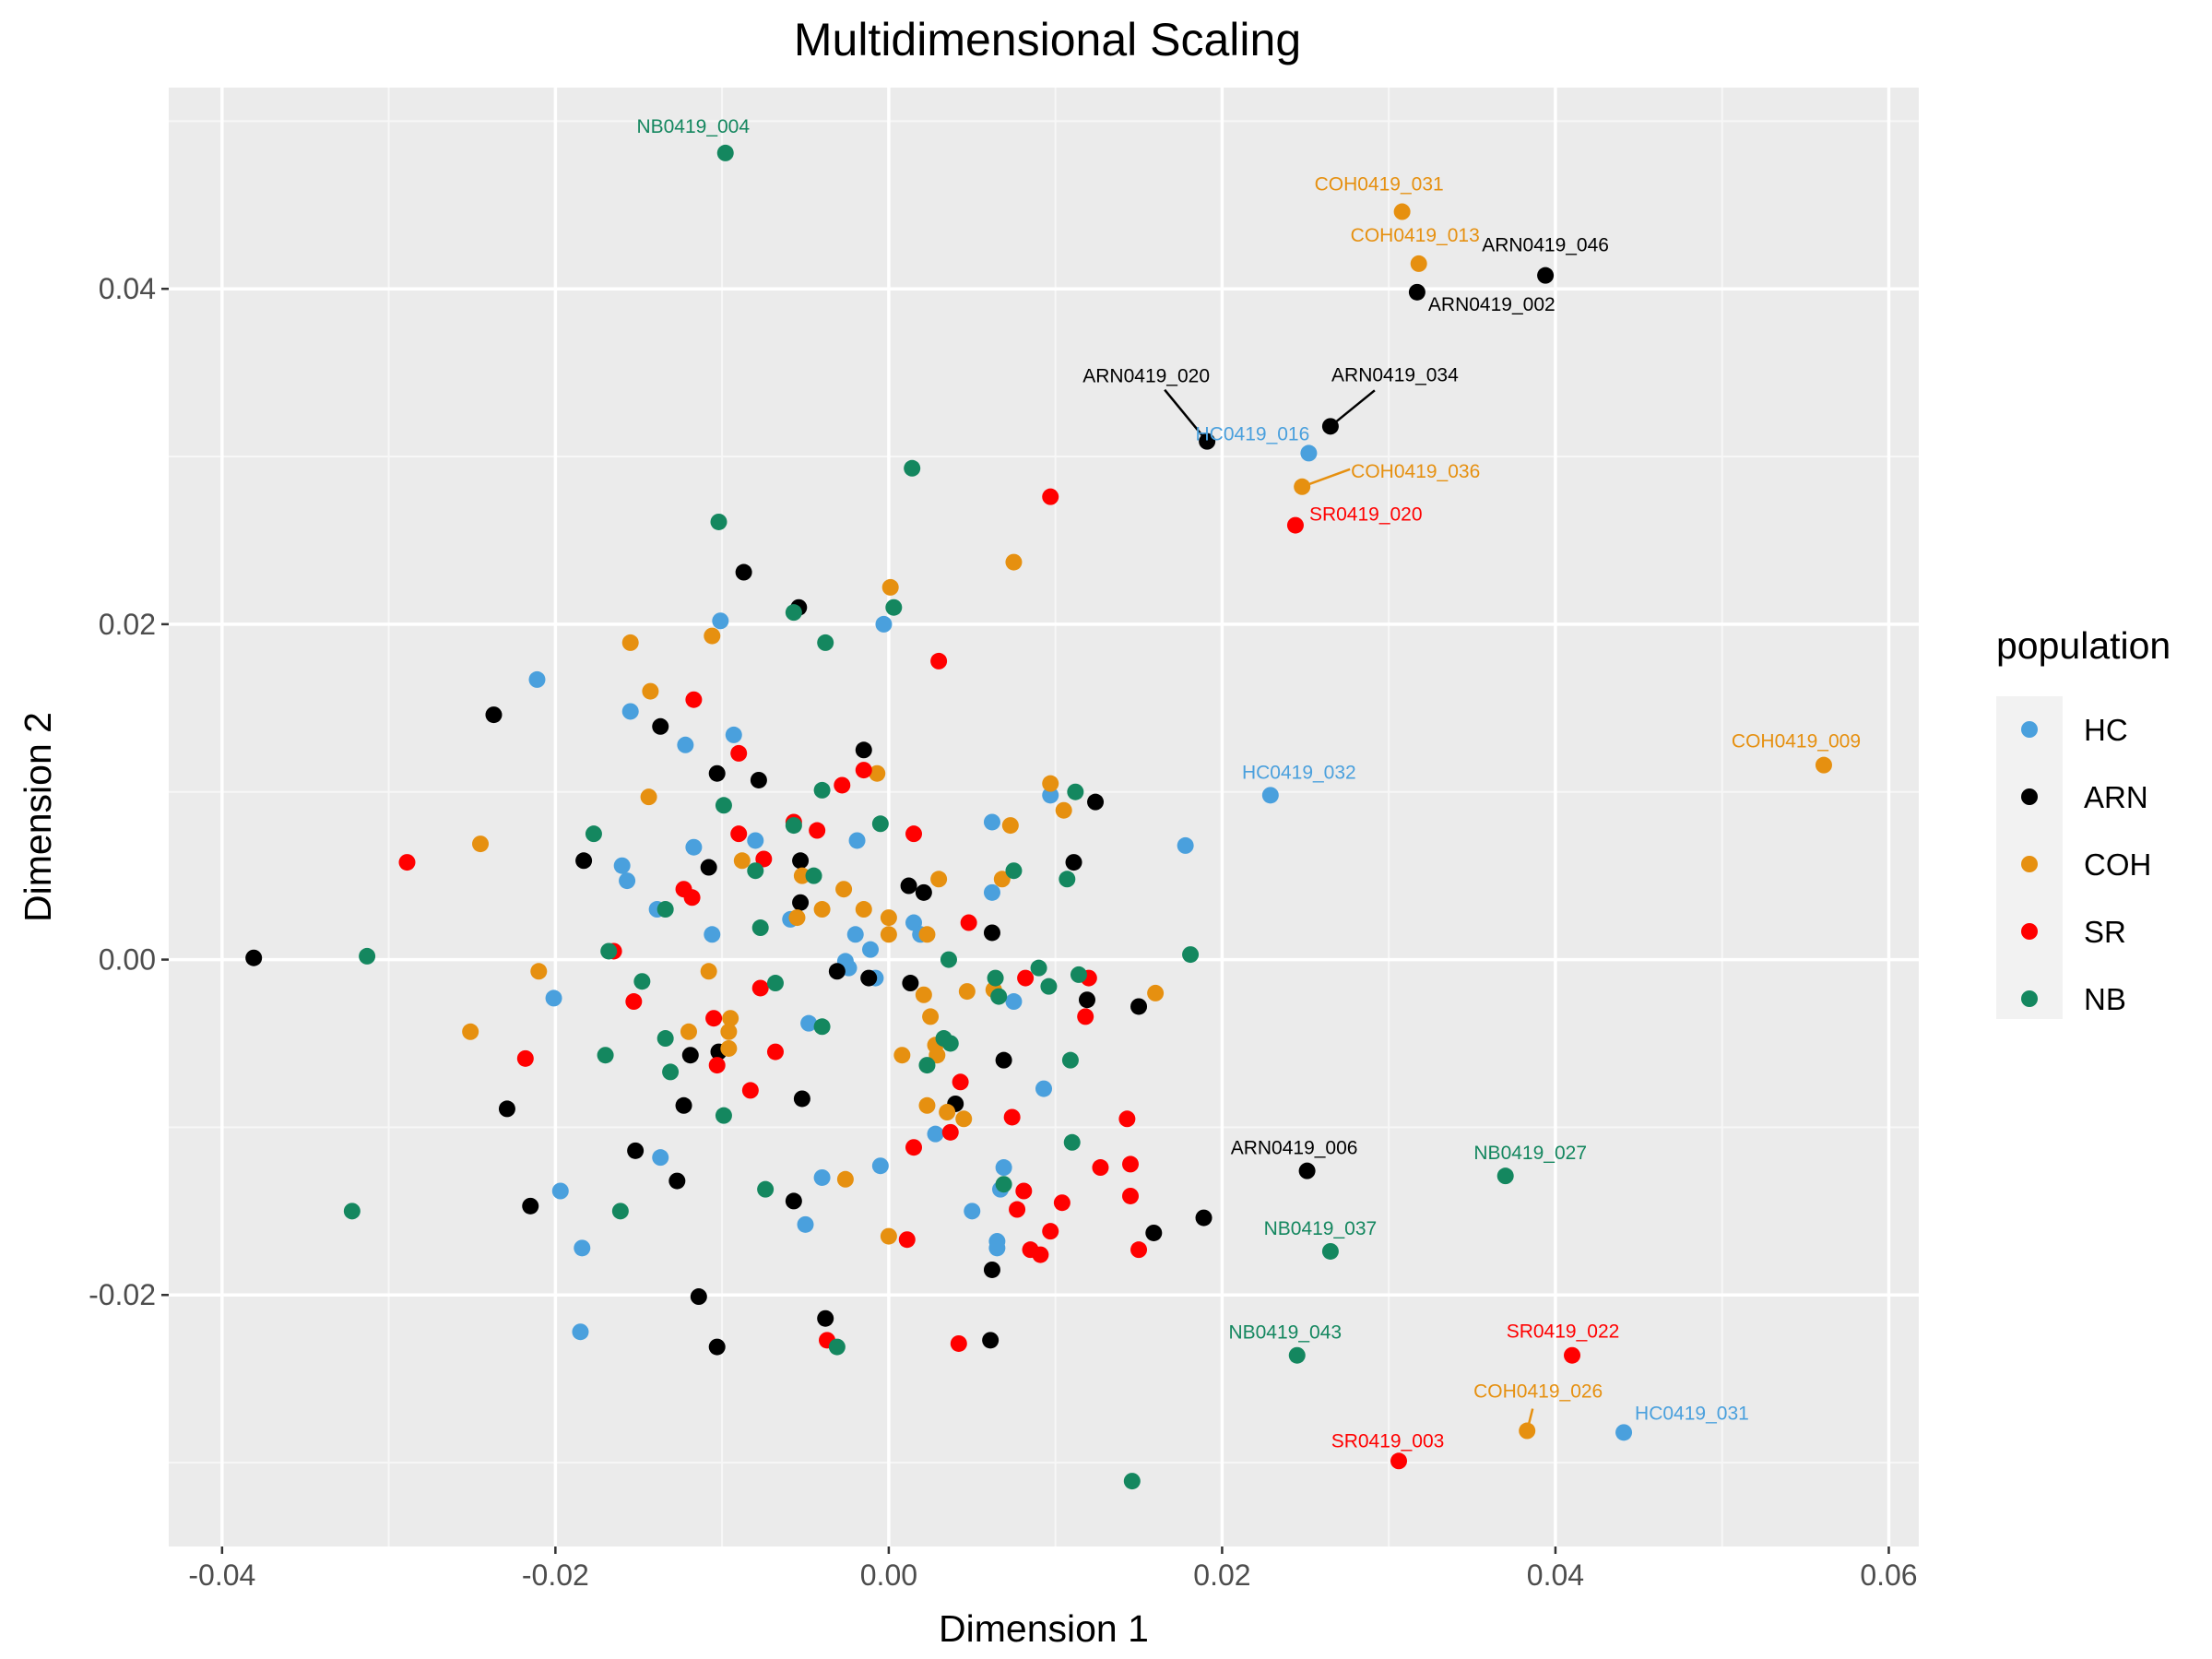 The image size is (2212, 1659). I want to click on point-label: SR0419_020, so click(1366, 515).